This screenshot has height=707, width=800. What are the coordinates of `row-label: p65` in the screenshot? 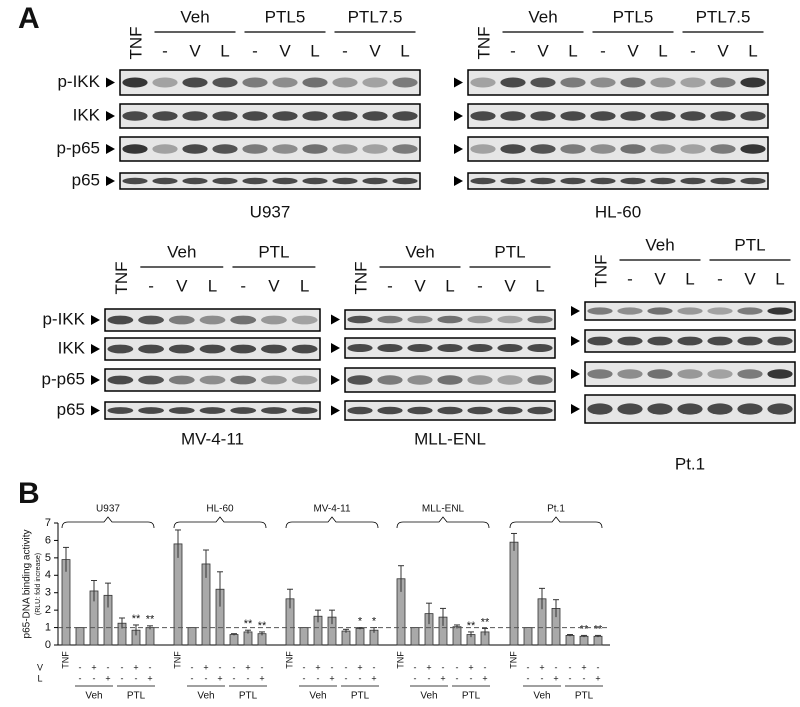 It's located at (71, 409).